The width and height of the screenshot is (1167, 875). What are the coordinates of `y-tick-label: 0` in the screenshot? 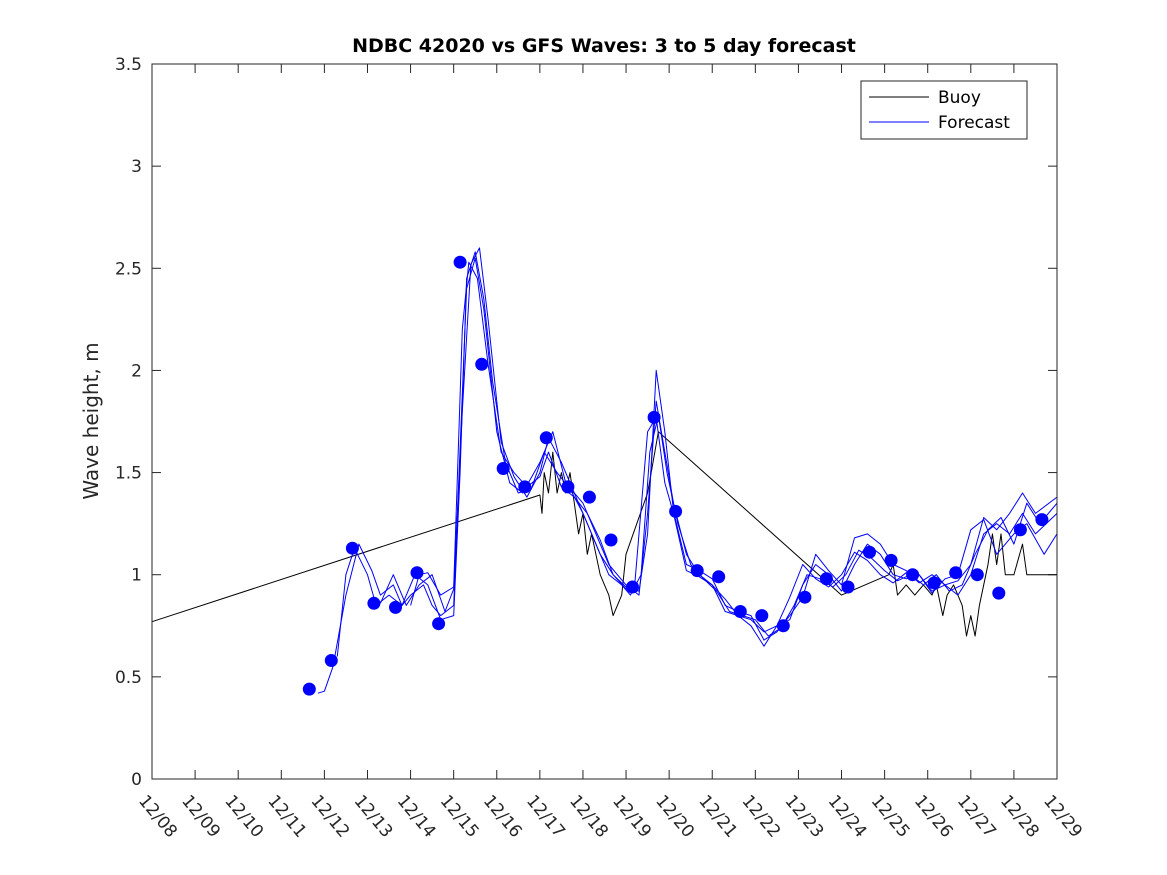 It's located at (136, 780).